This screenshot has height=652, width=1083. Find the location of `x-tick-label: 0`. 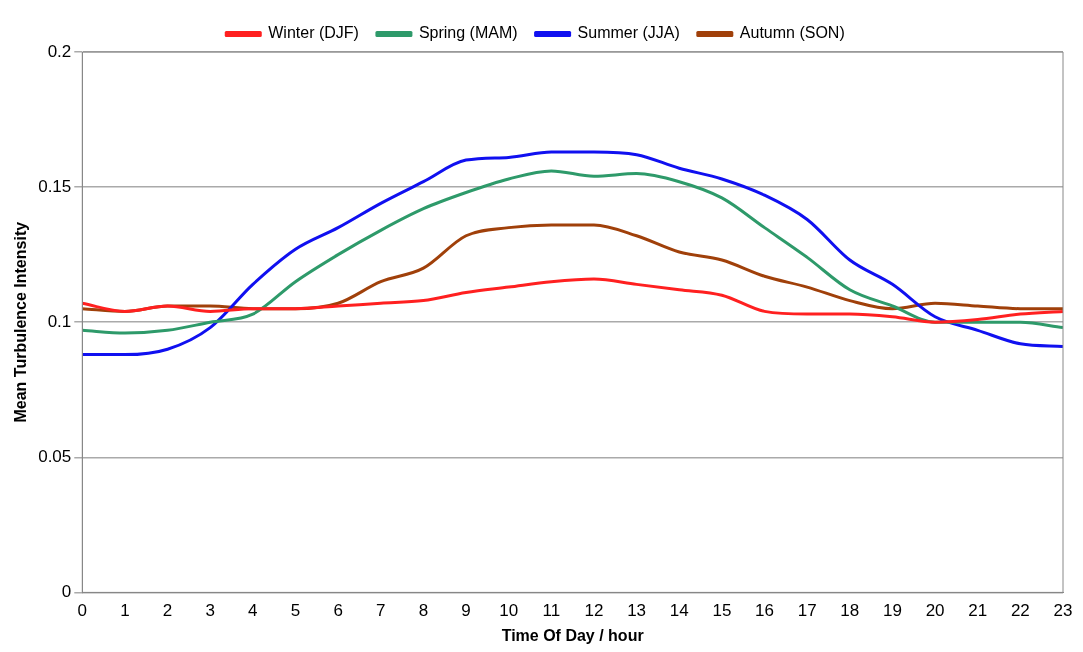

x-tick-label: 0 is located at coordinates (82, 611).